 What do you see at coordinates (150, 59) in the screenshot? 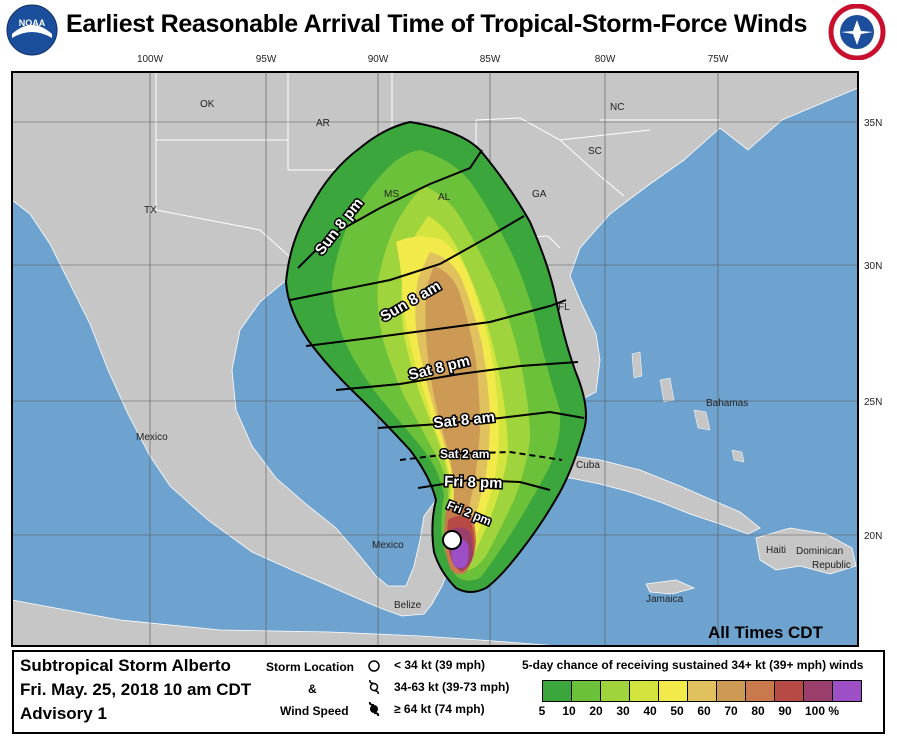
I see `lon-label-100w: 100W` at bounding box center [150, 59].